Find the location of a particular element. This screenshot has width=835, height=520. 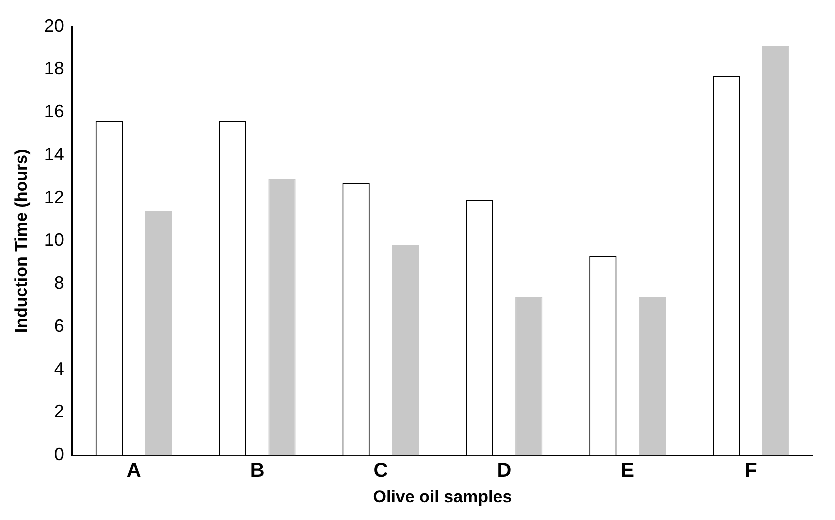

x-tick-label: A is located at coordinates (134, 471).